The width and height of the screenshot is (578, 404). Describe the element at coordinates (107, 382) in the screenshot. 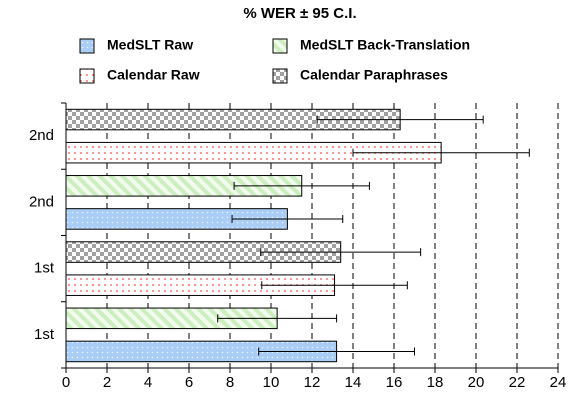

I see `x-tick-label: 2` at that location.